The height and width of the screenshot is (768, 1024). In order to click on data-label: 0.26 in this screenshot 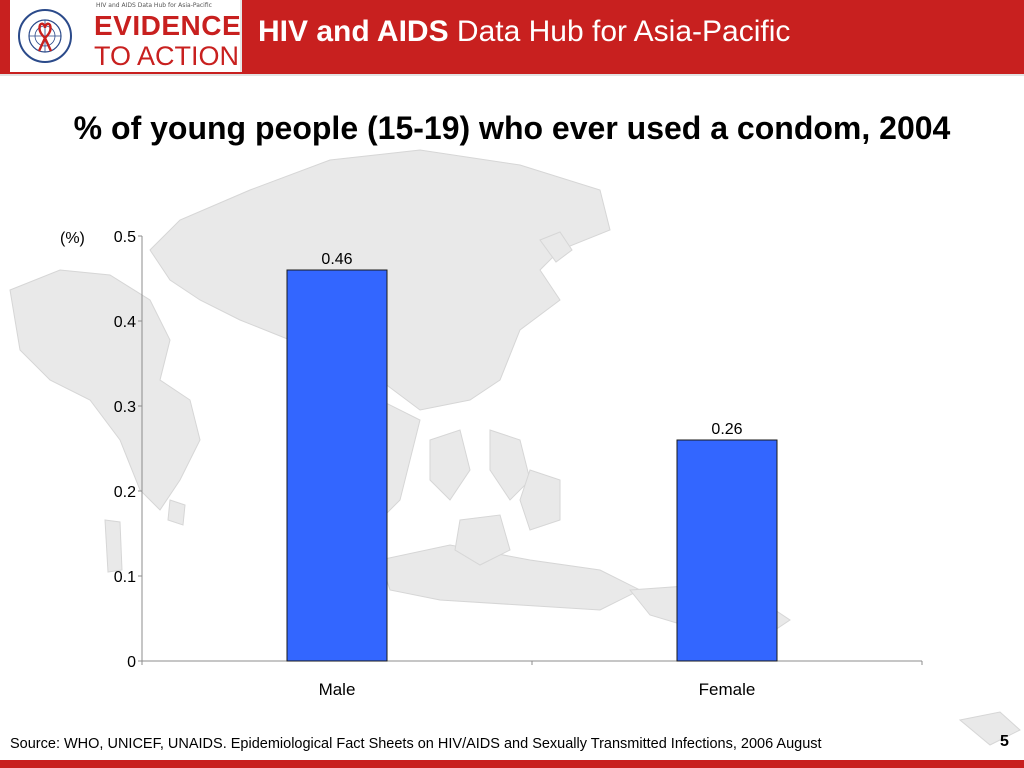, I will do `click(726, 429)`.